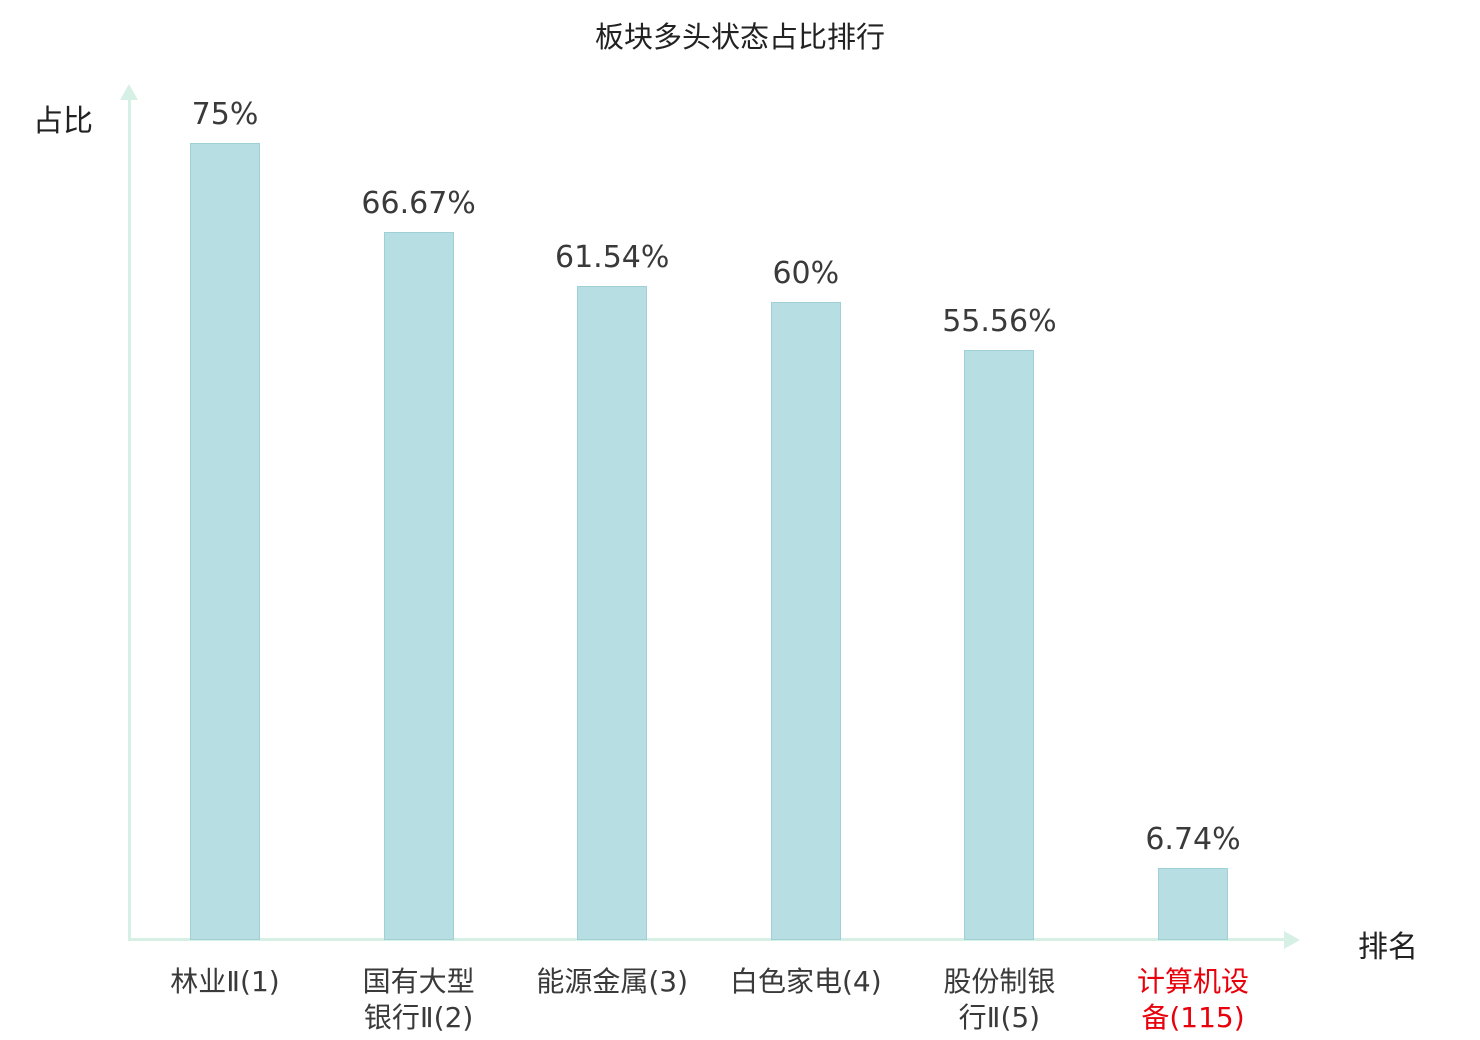 This screenshot has height=1040, width=1480. I want to click on bar-value-label: 60%, so click(806, 273).